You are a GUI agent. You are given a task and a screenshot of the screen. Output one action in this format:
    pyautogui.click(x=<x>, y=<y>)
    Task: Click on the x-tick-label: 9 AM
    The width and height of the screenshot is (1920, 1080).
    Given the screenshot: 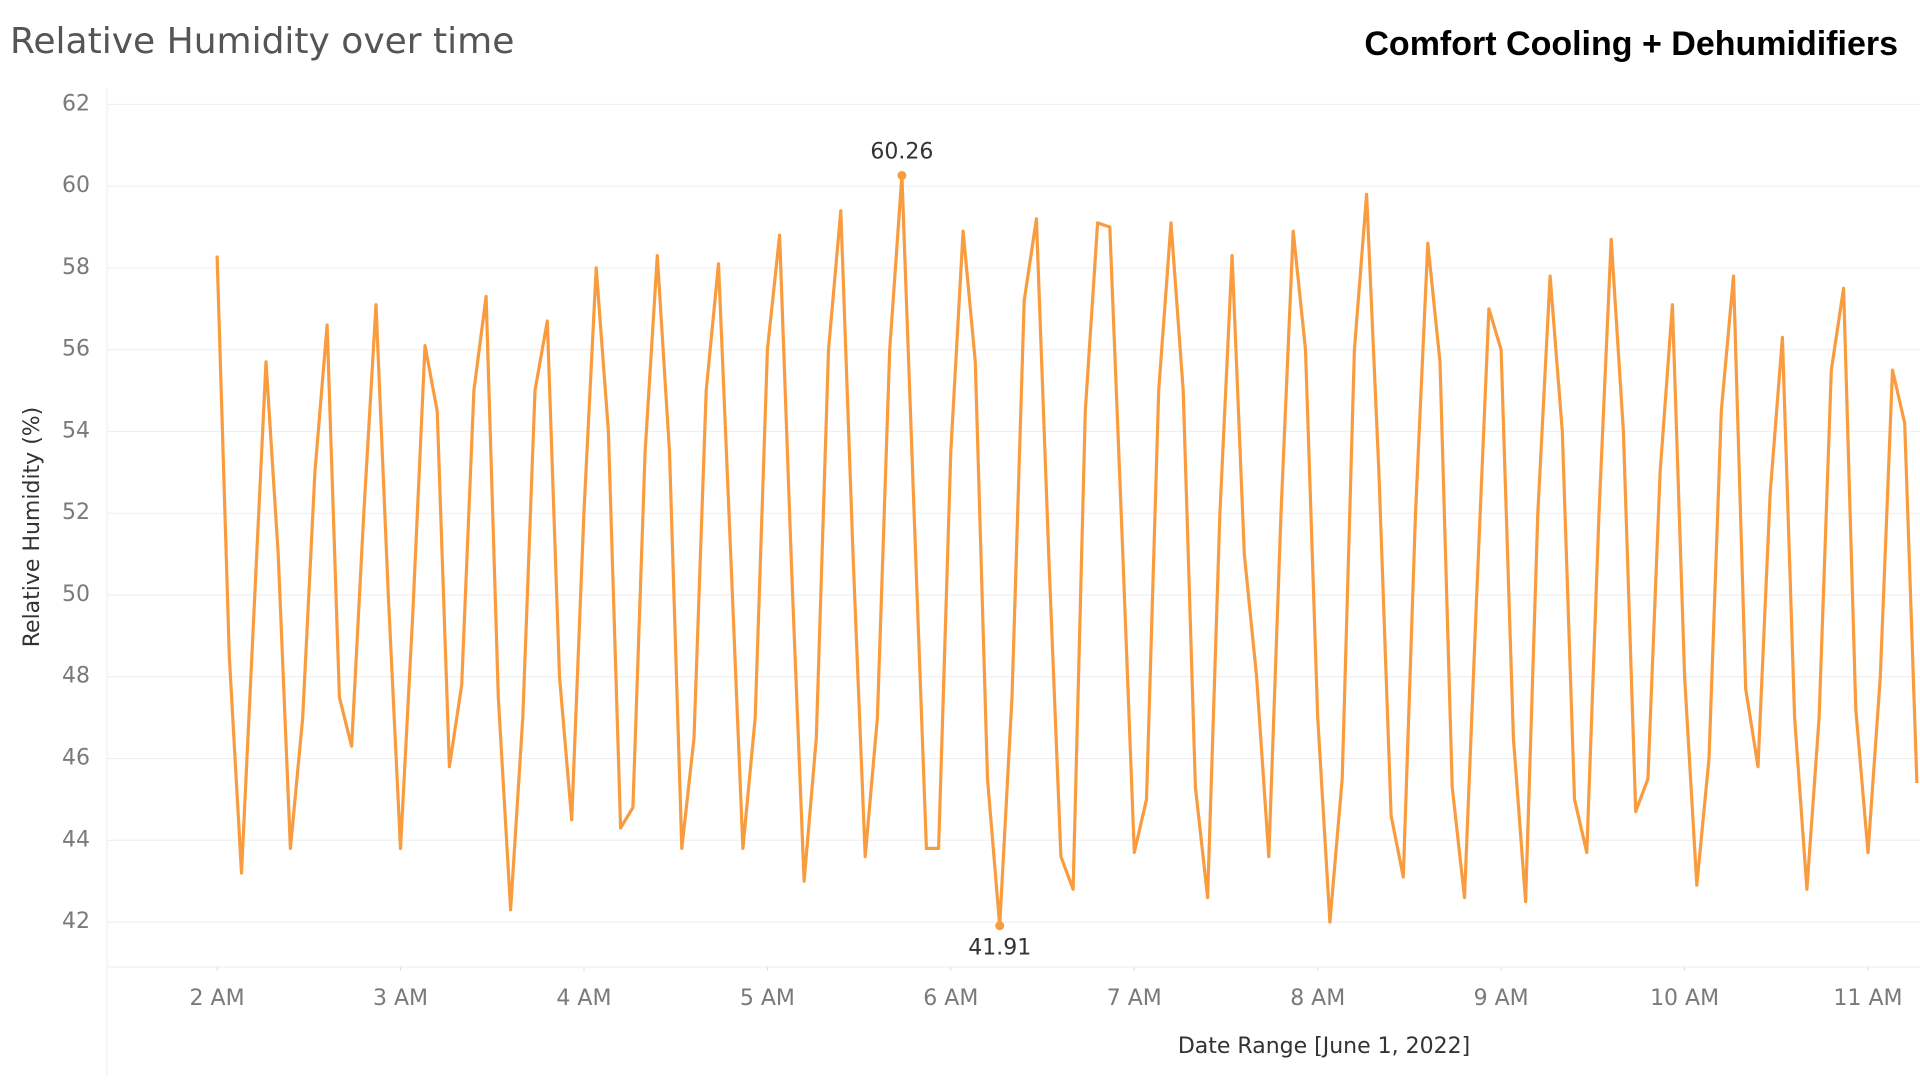 What is the action you would take?
    pyautogui.click(x=1501, y=998)
    